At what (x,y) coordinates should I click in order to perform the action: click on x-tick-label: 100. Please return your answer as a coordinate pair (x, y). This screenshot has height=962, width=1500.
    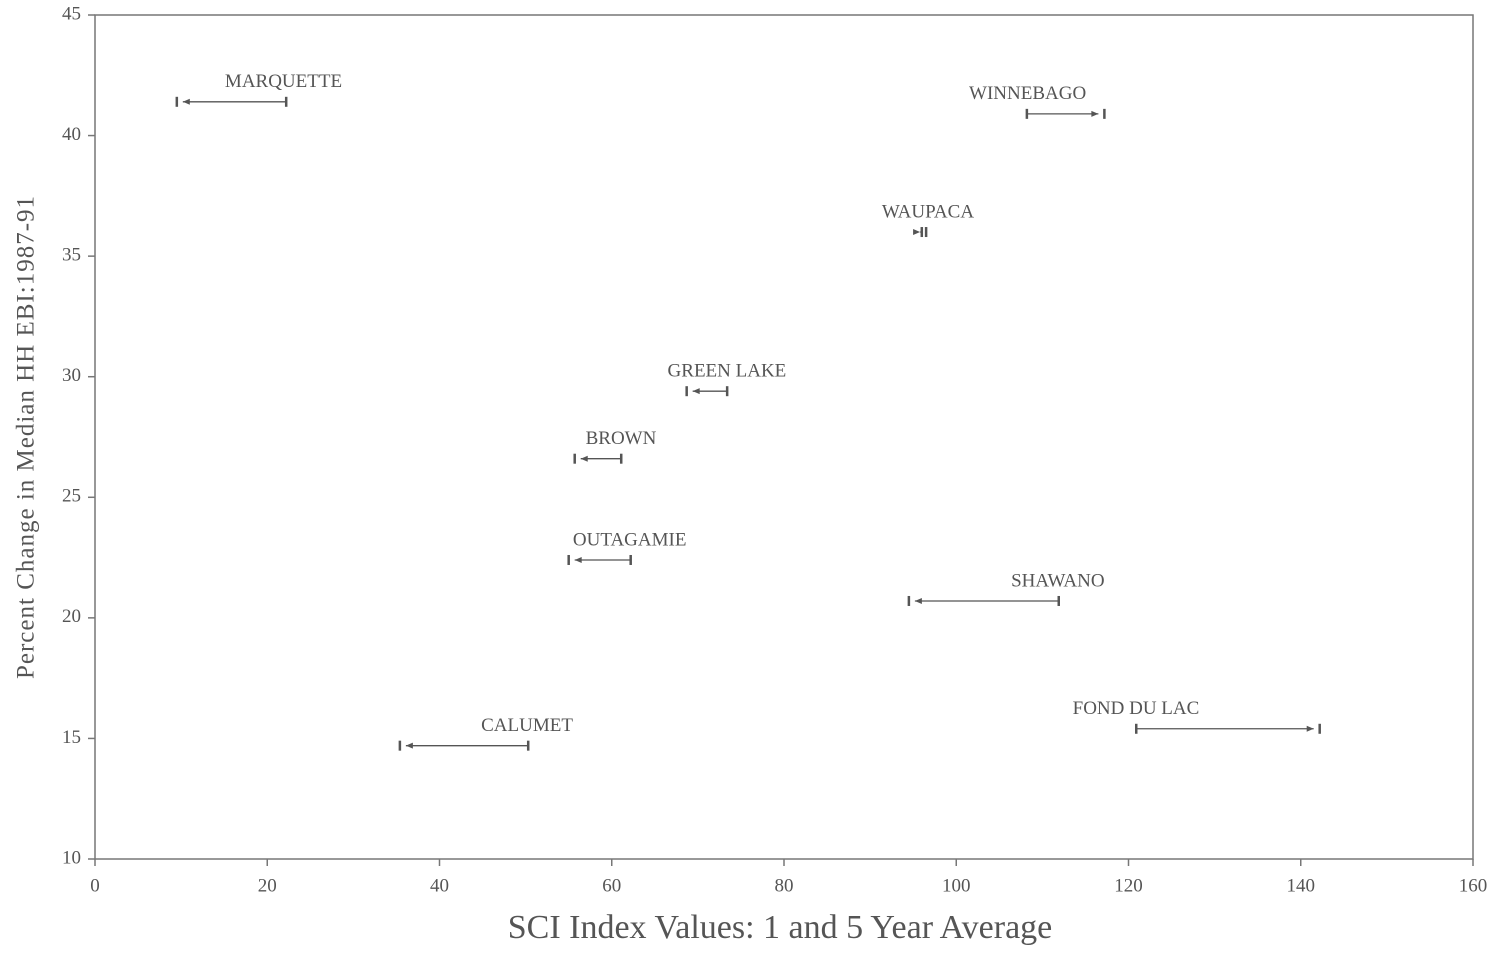
    Looking at the image, I should click on (956, 885).